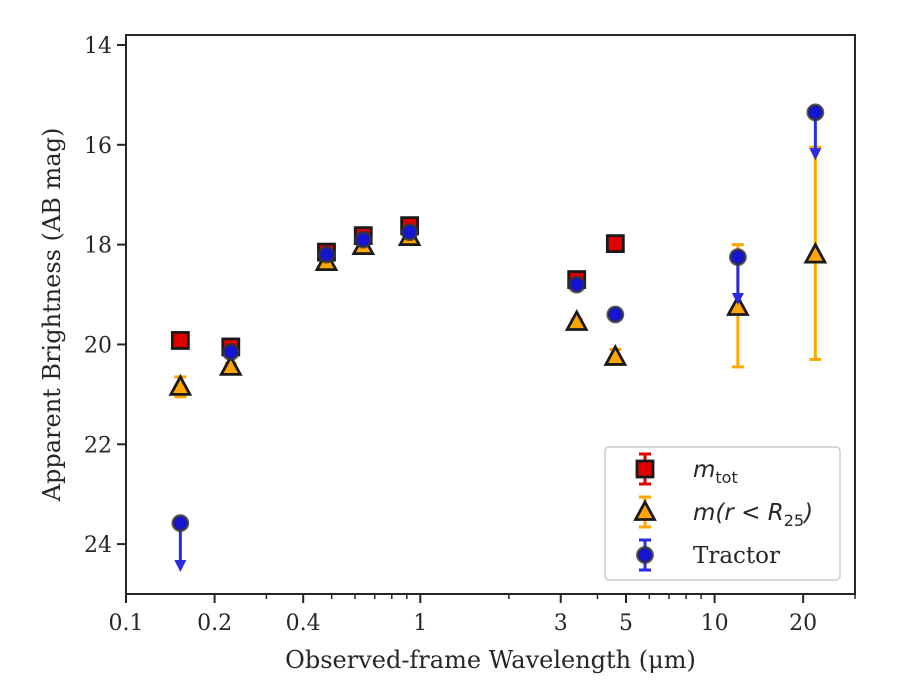 Image resolution: width=900 pixels, height=700 pixels. Describe the element at coordinates (98, 146) in the screenshot. I see `y-tick-label: 16` at that location.